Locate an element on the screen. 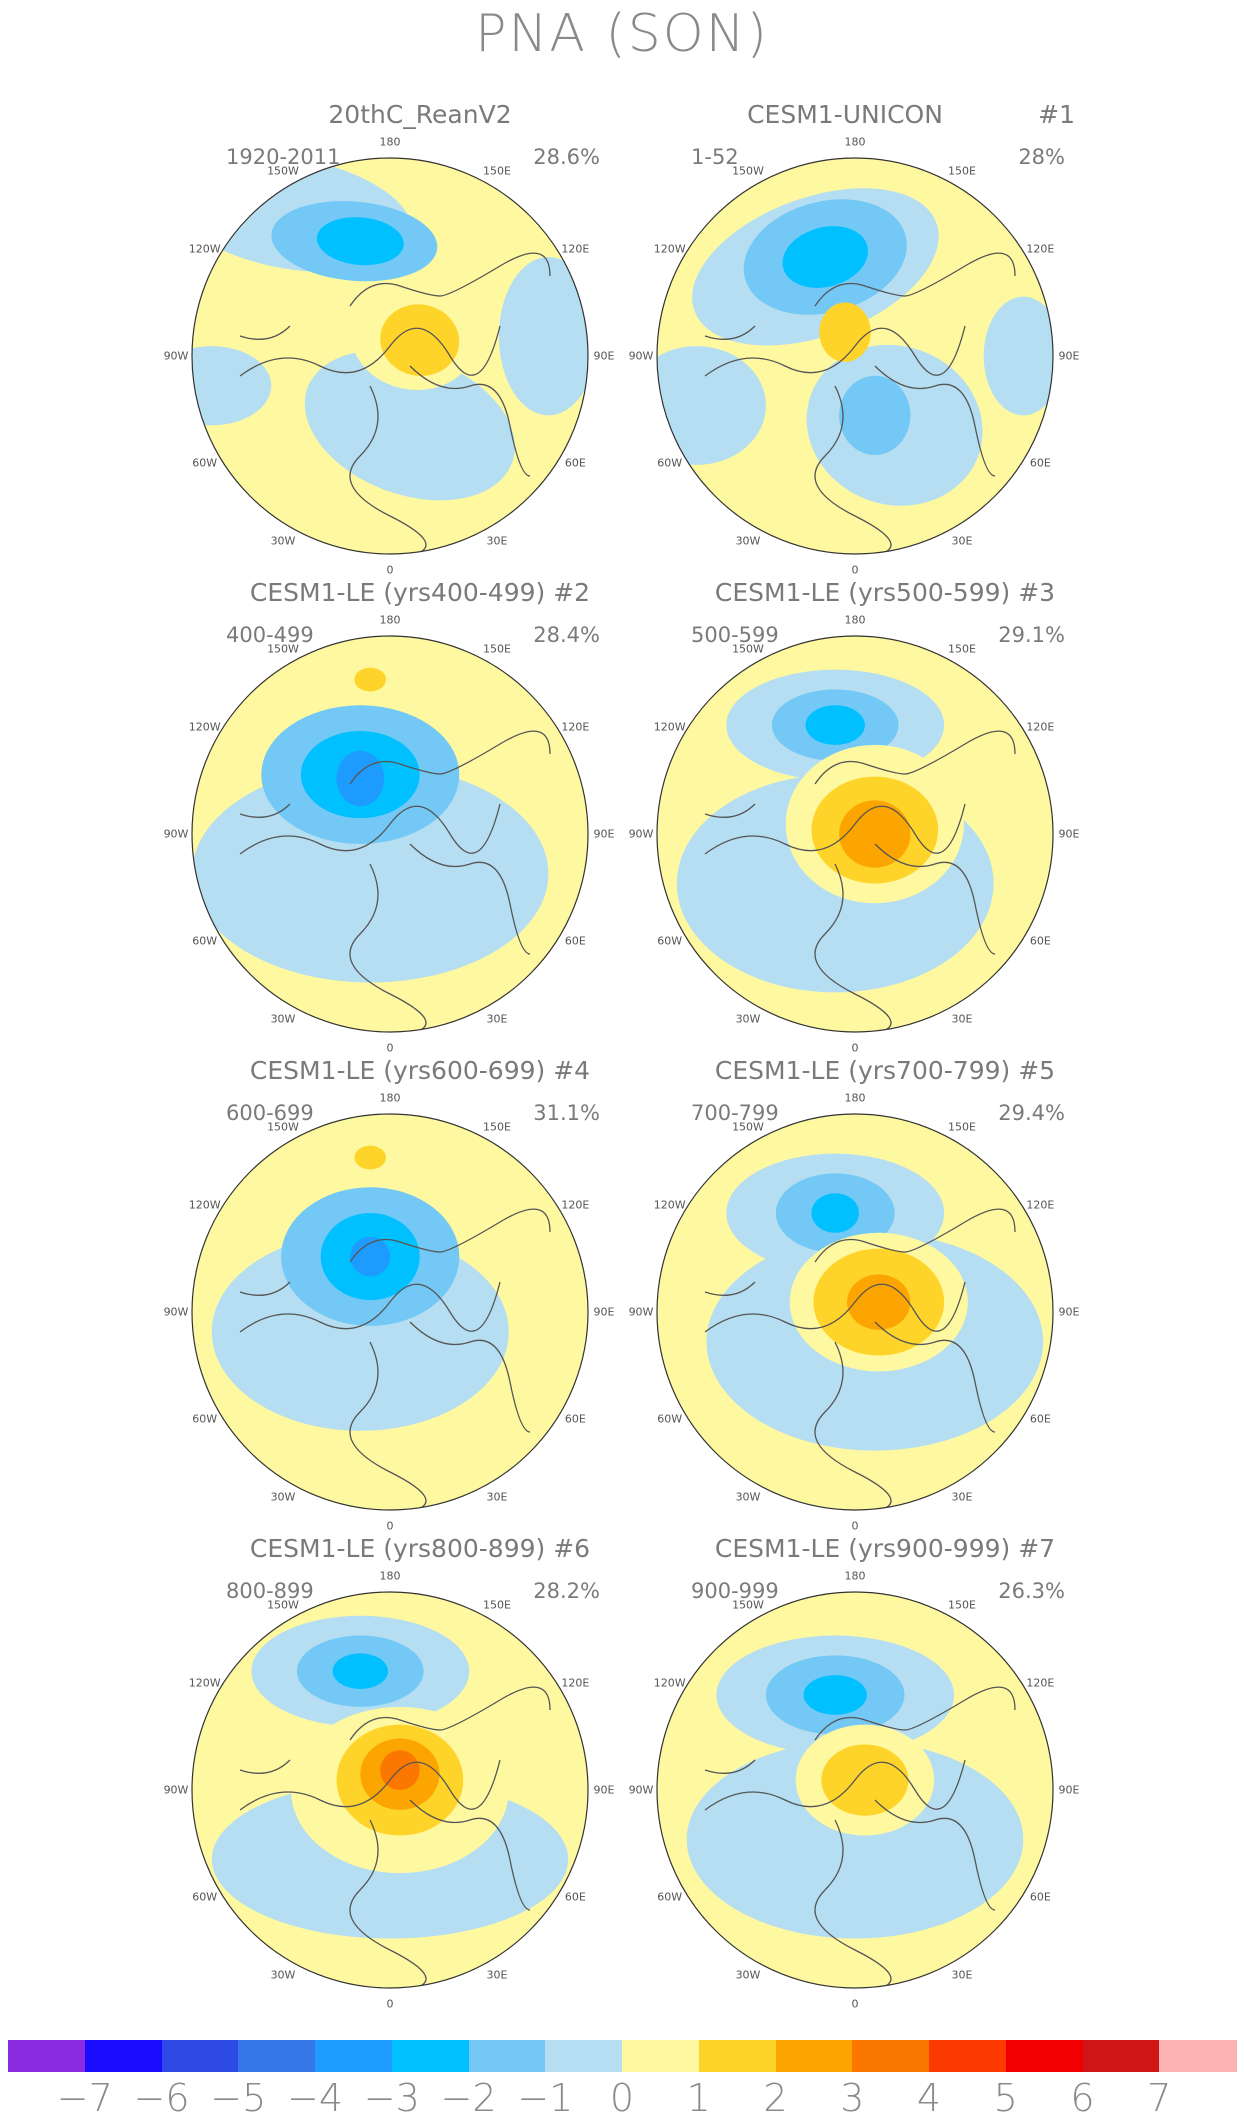  panel-number: #1 is located at coordinates (1056, 114).